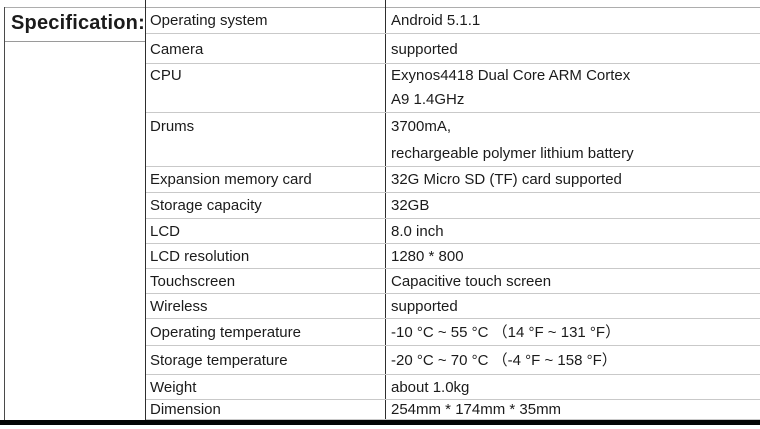 Image resolution: width=760 pixels, height=429 pixels. Describe the element at coordinates (225, 332) in the screenshot. I see `row-name-cell: Operating temperature` at that location.